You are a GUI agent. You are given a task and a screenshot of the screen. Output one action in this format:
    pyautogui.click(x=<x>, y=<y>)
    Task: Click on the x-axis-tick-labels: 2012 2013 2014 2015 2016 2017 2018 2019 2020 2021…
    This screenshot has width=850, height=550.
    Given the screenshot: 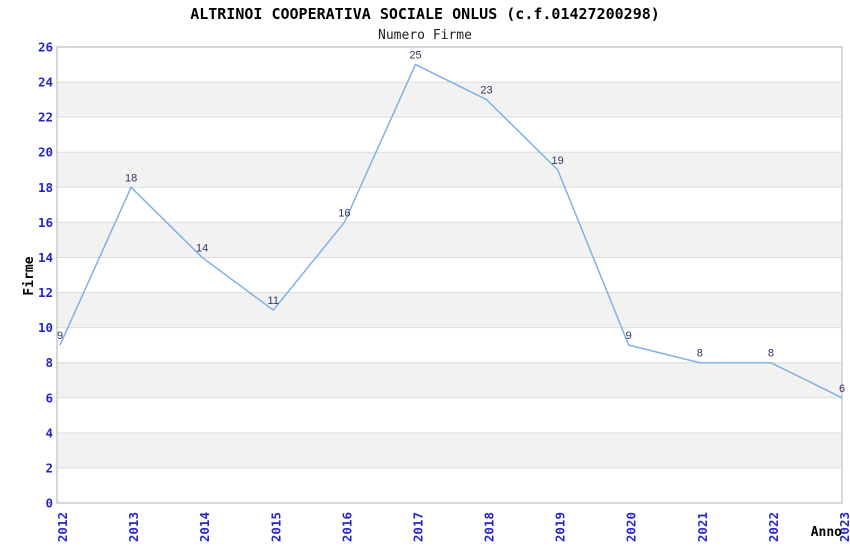 What is the action you would take?
    pyautogui.click(x=452, y=527)
    